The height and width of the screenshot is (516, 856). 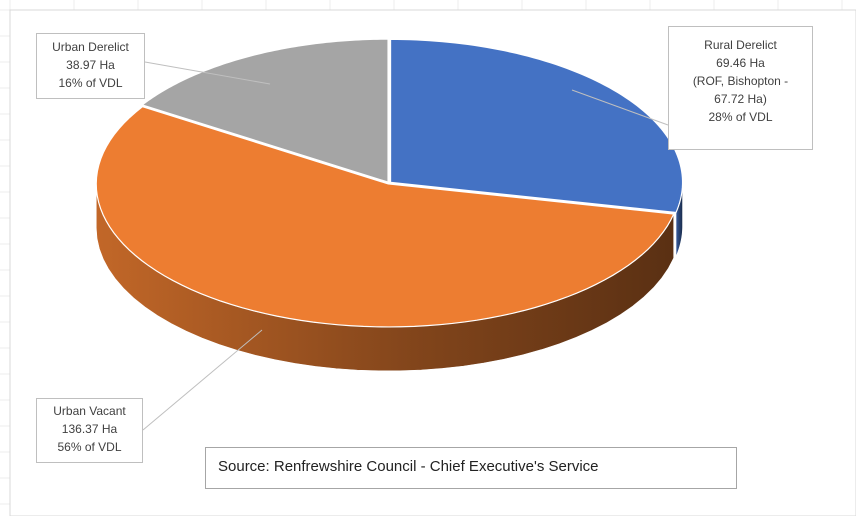 I want to click on data-label-line: 16% of VDL, so click(x=90, y=83).